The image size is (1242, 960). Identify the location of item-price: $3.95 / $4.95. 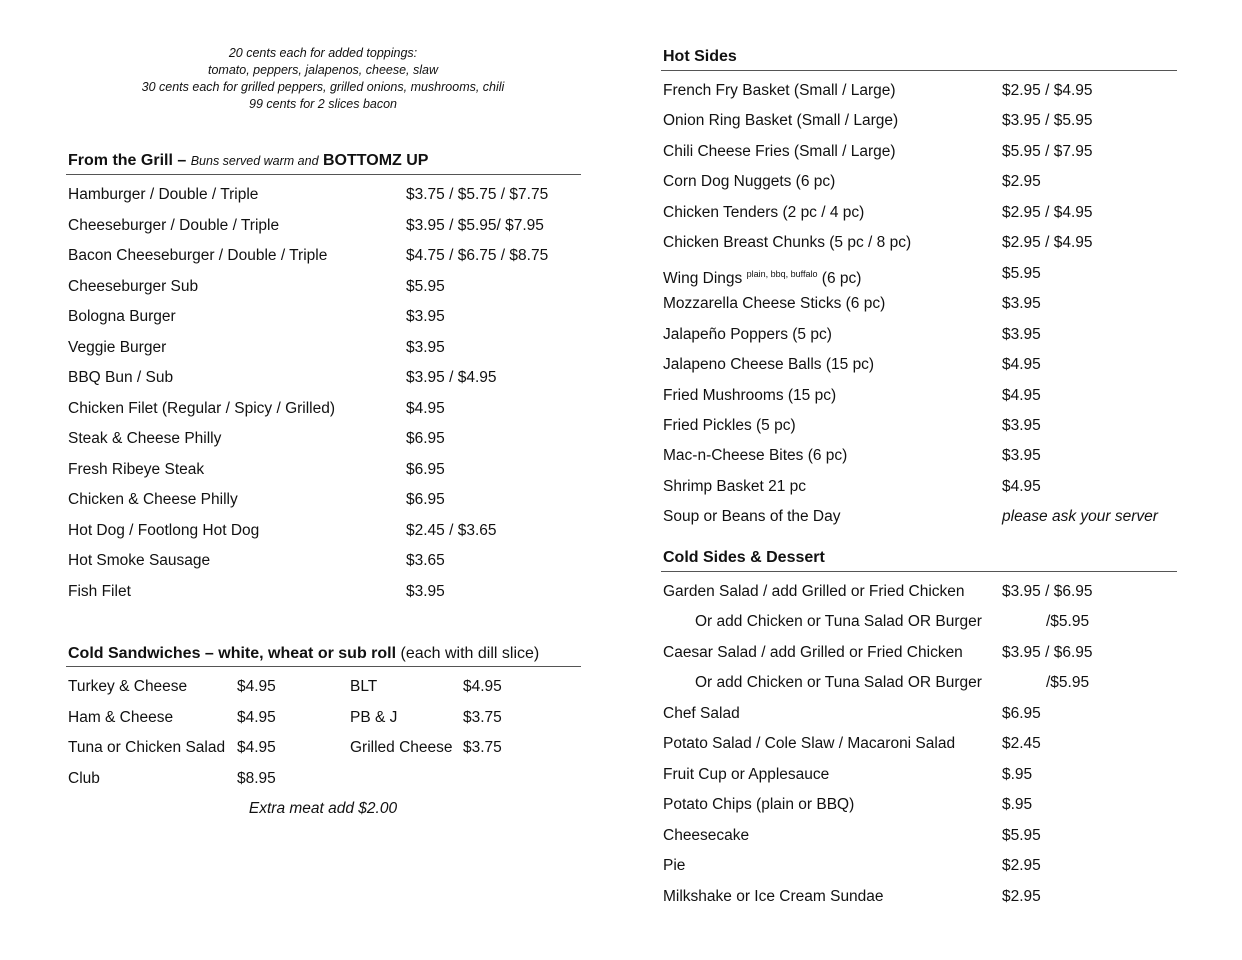
(451, 377).